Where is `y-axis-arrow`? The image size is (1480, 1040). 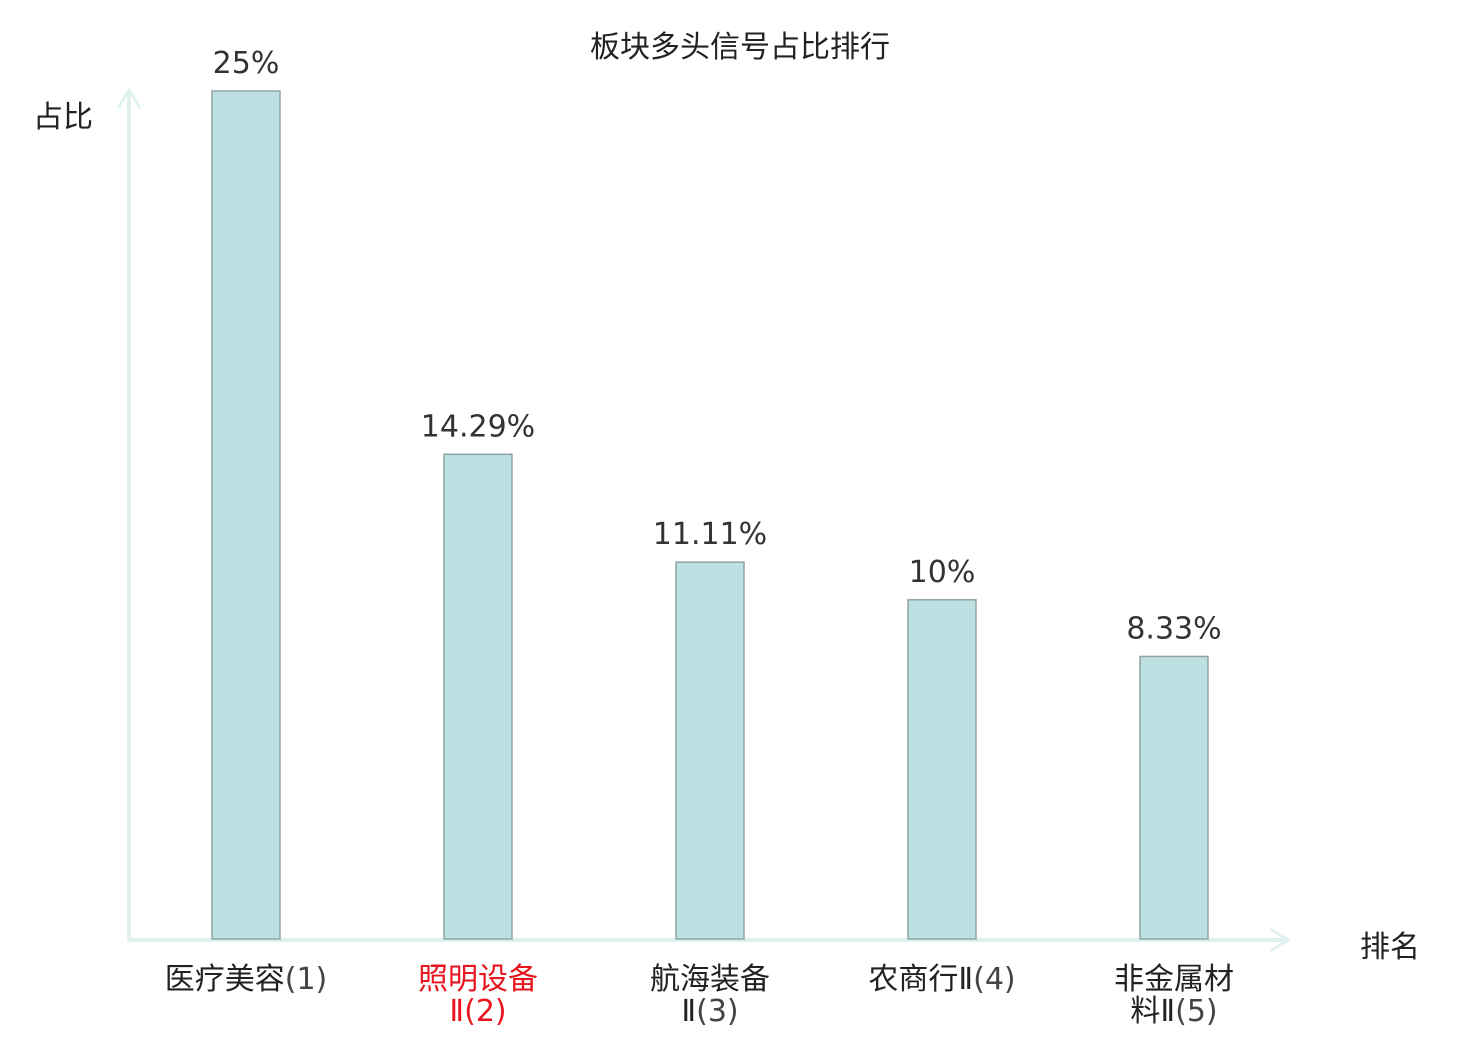
y-axis-arrow is located at coordinates (129, 98).